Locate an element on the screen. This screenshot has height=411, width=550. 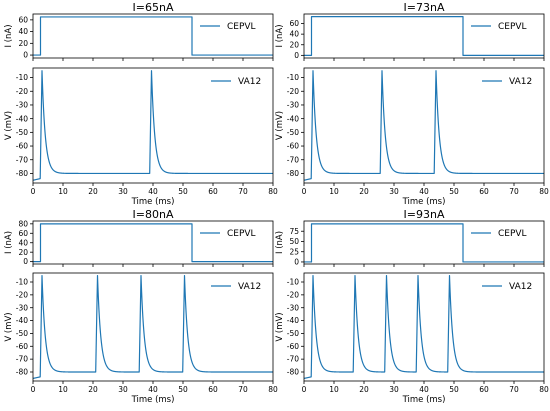
current-y-tick-label: 25 is located at coordinates (294, 251).